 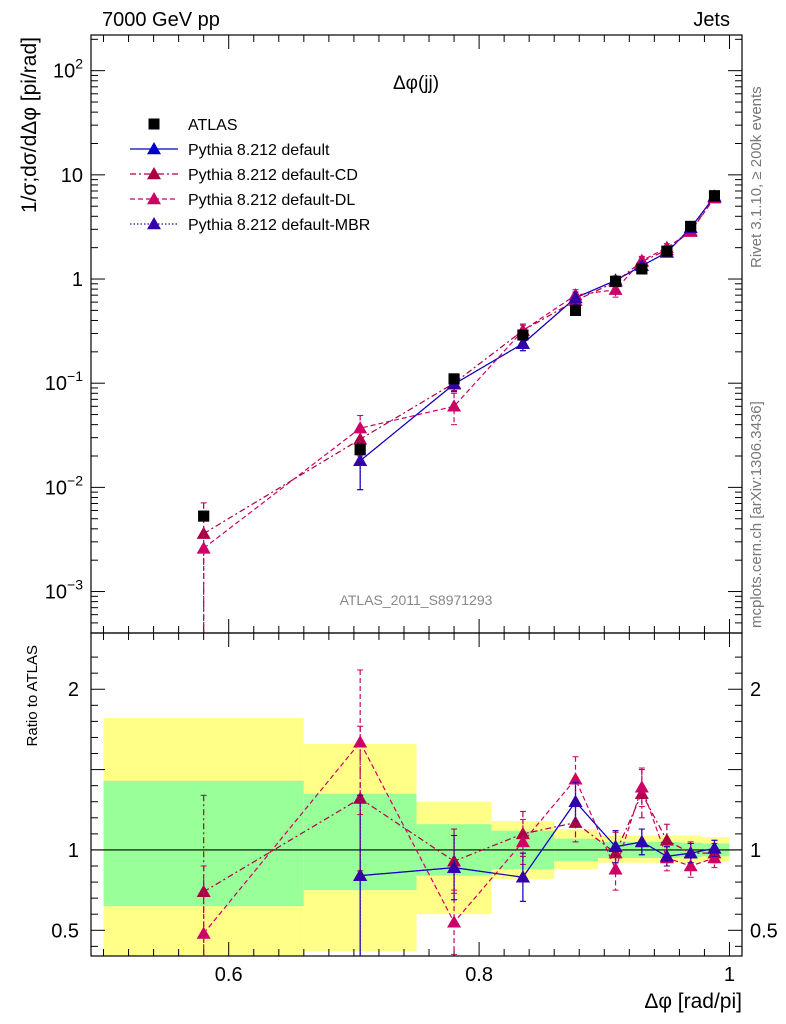 I want to click on ratio-y-axis-label: Ratio to ATLAS, so click(x=32, y=695).